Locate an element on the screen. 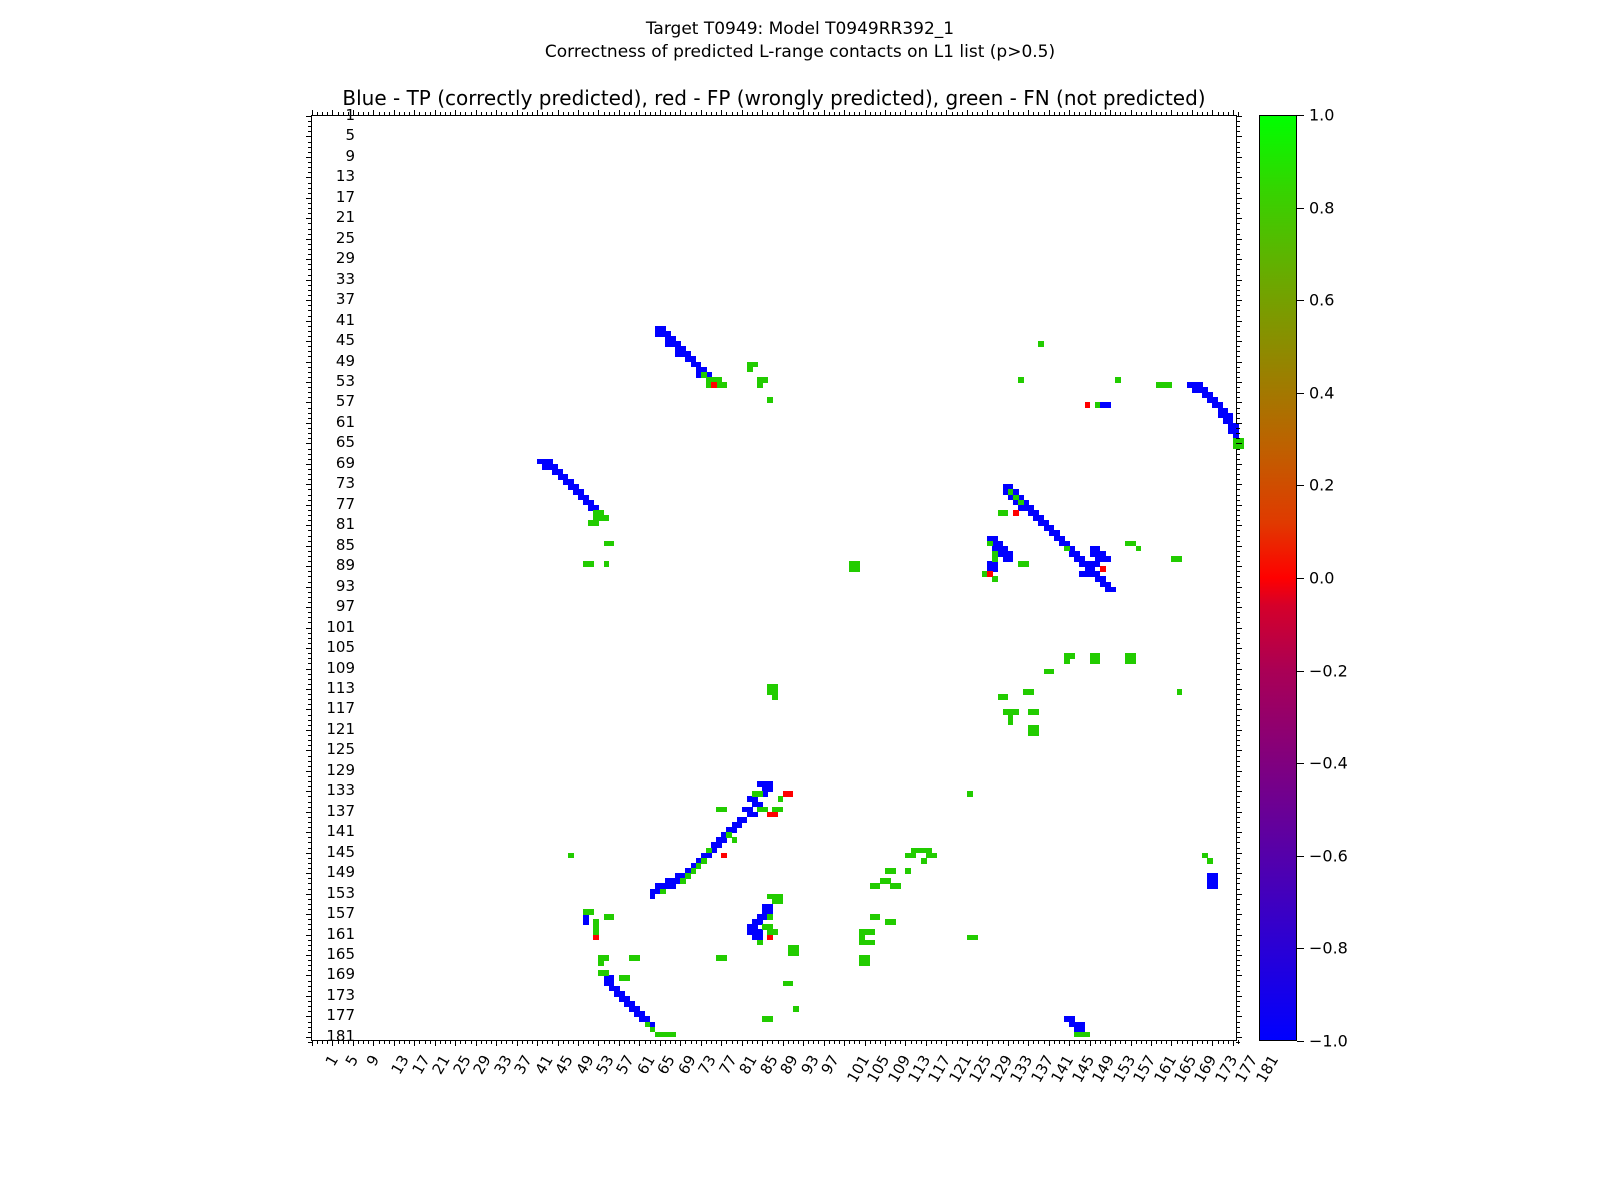  colorbar: 1.0 0.8 0.6 0.4 0.2 0.0 −0.2 −0.4 −0.6 −0.8 −1.0 is located at coordinates (1303, 578).